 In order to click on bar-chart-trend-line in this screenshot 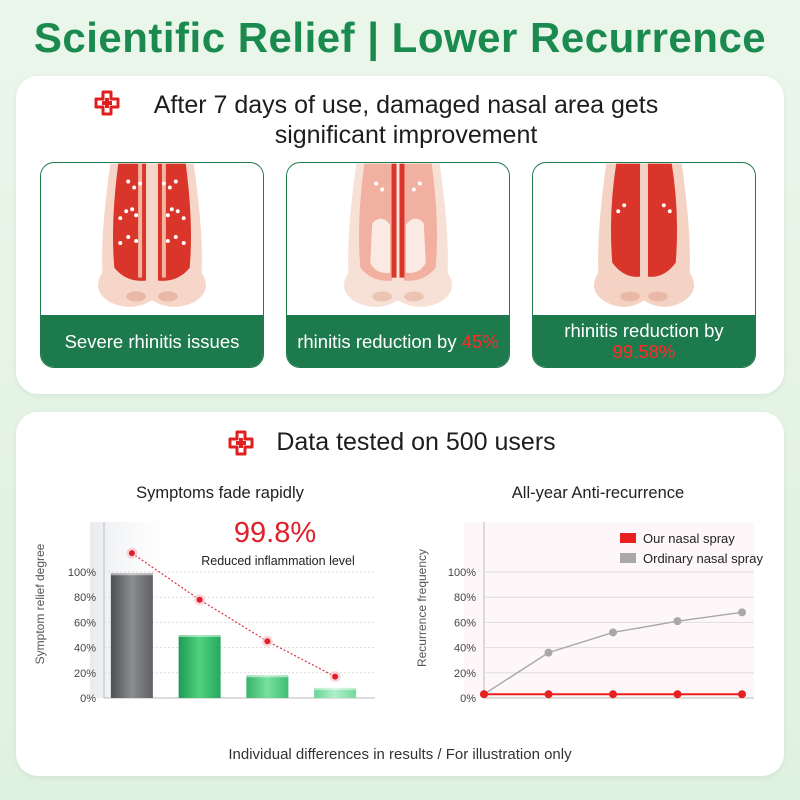, I will do `click(233, 615)`.